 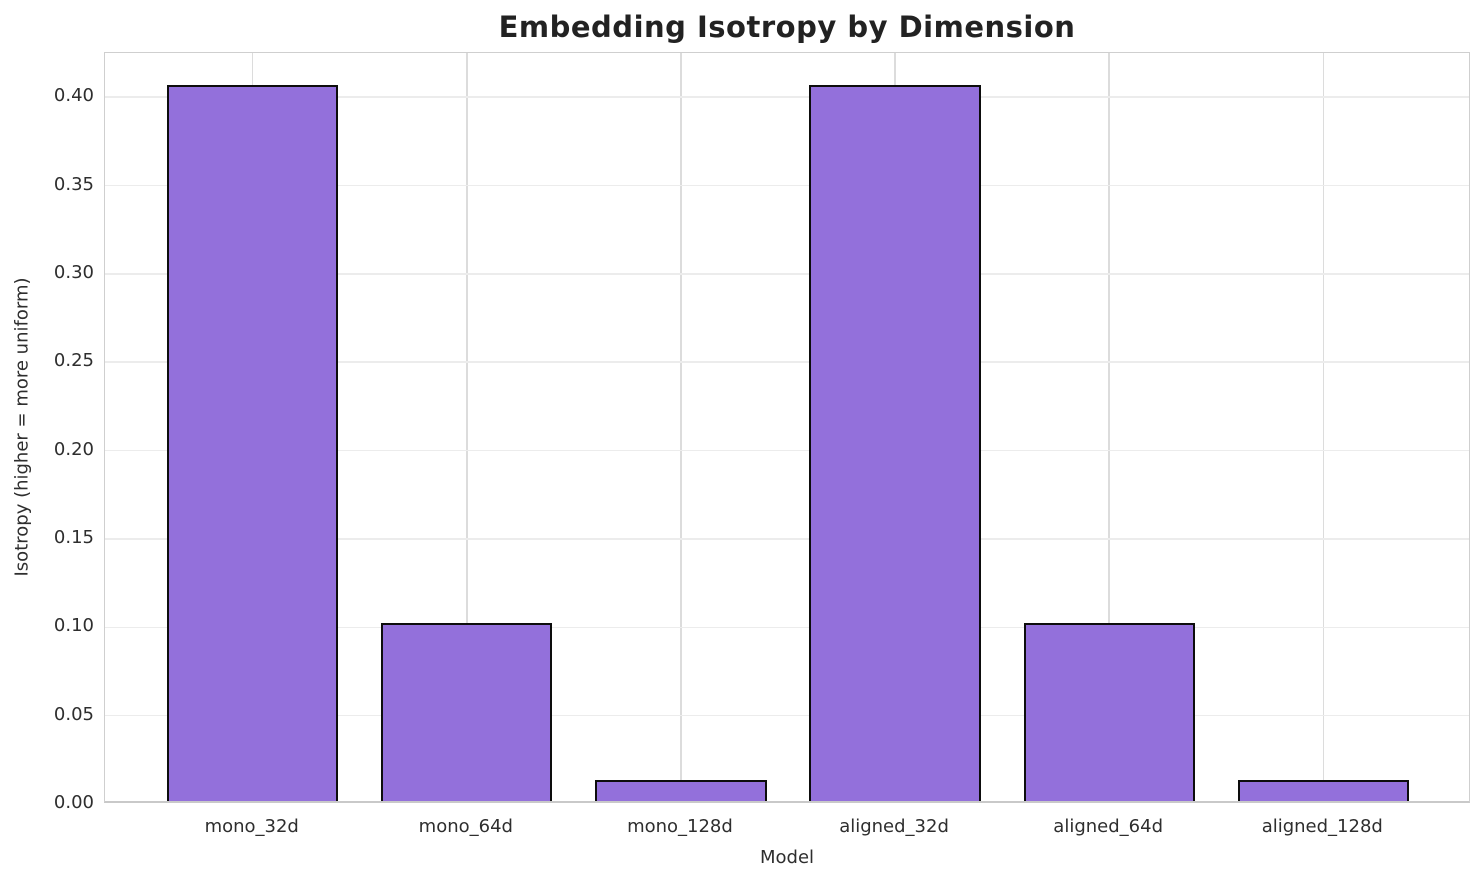 What do you see at coordinates (894, 826) in the screenshot?
I see `x-tick-label: aligned_32d` at bounding box center [894, 826].